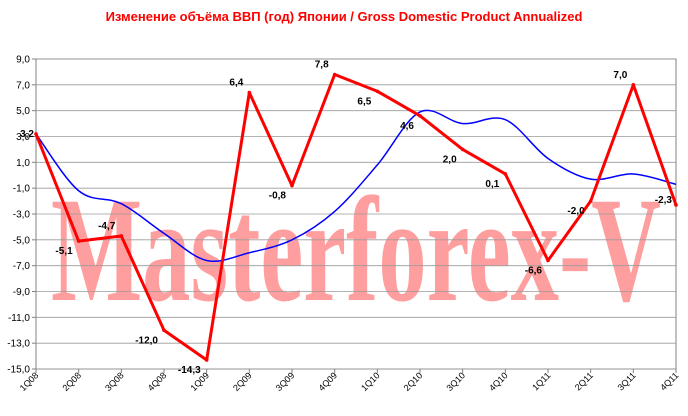 This screenshot has width=688, height=416. Describe the element at coordinates (71, 381) in the screenshot. I see `x-tick-label: 2Q08` at that location.